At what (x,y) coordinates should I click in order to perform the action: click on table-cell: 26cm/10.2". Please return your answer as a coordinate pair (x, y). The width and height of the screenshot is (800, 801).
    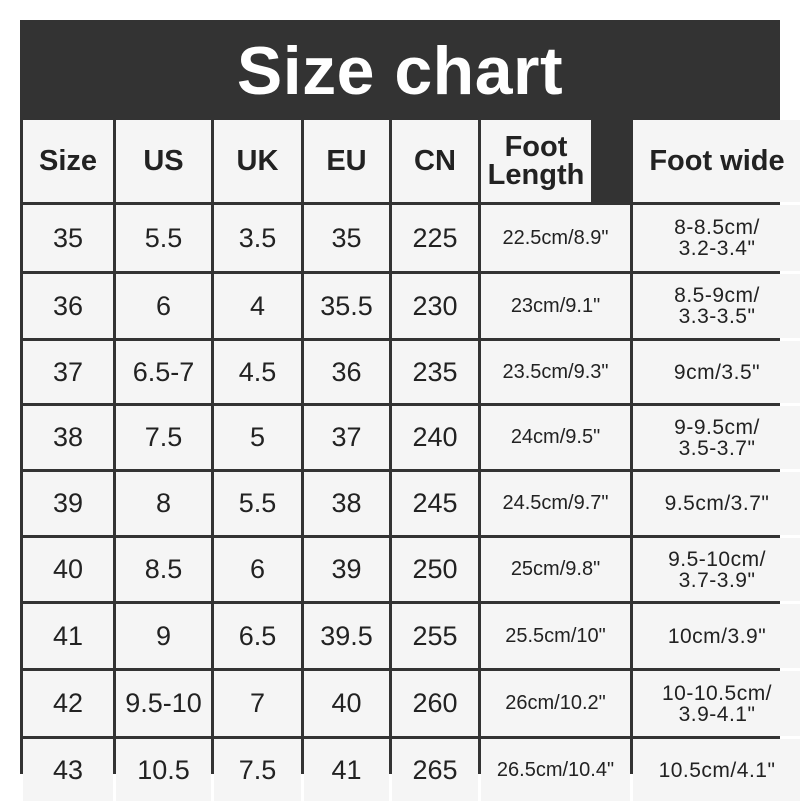
    Looking at the image, I should click on (555, 703).